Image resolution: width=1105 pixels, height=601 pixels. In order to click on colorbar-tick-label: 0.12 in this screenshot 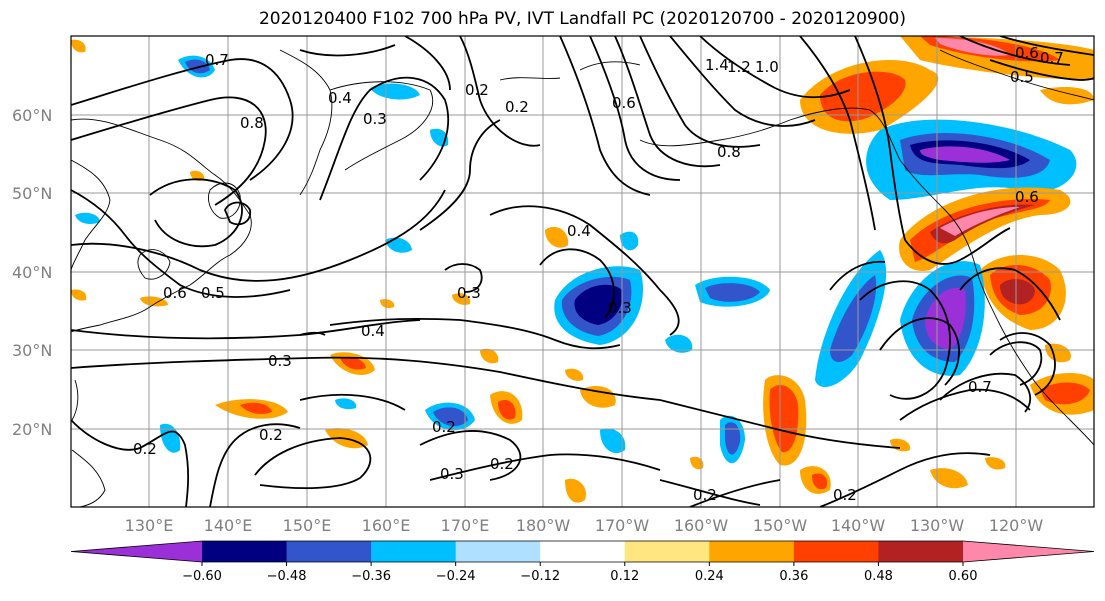, I will do `click(624, 576)`.